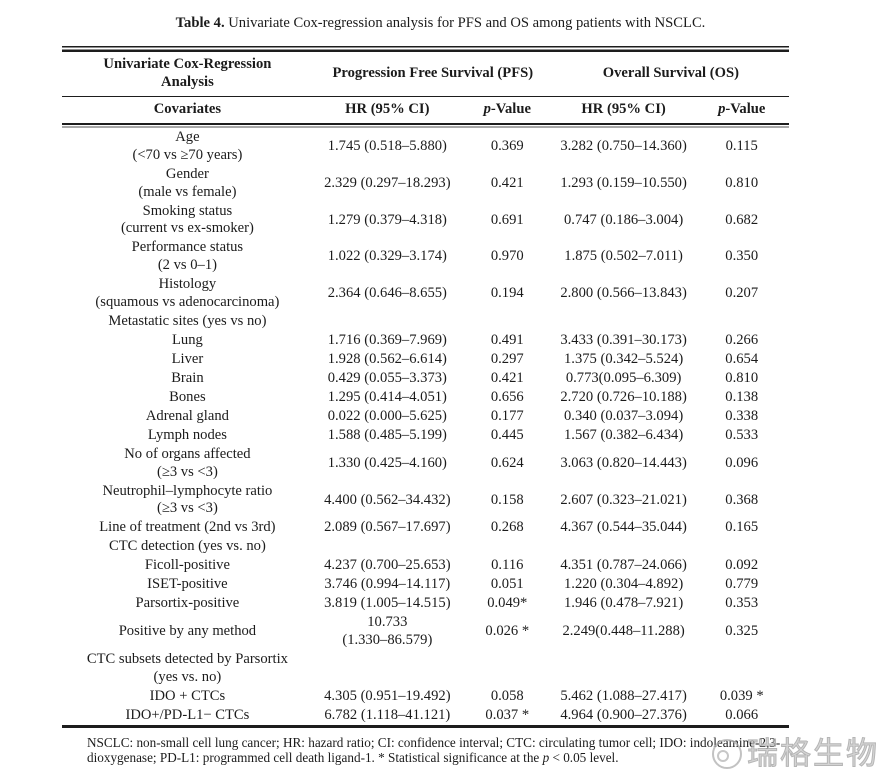 The width and height of the screenshot is (881, 781). What do you see at coordinates (387, 499) in the screenshot?
I see `pfs-hr-value: 4.400 (0.562–34.432)` at bounding box center [387, 499].